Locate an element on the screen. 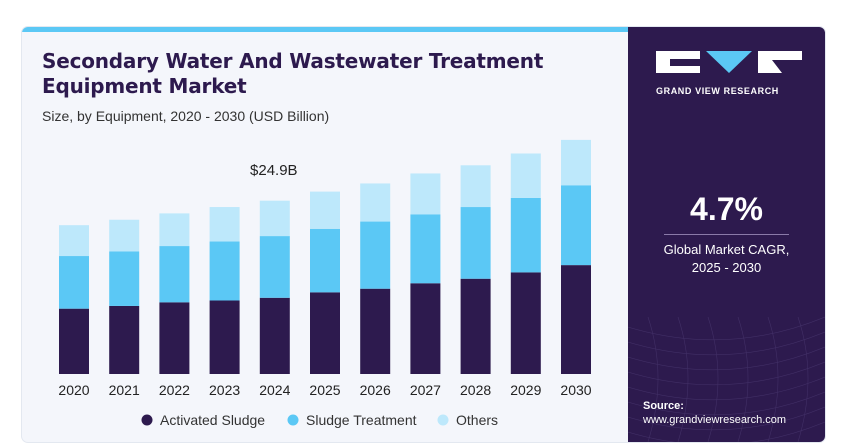 This screenshot has height=447, width=841. bar-others-2025 is located at coordinates (325, 210).